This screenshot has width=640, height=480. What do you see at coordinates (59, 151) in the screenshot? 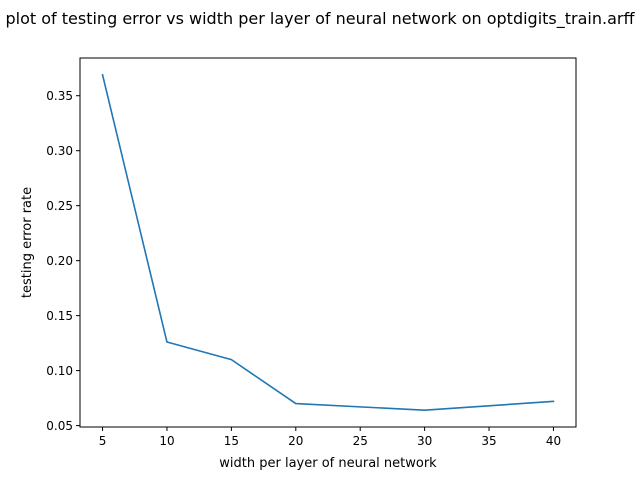
I see `y-tick-label: 0.30` at bounding box center [59, 151].